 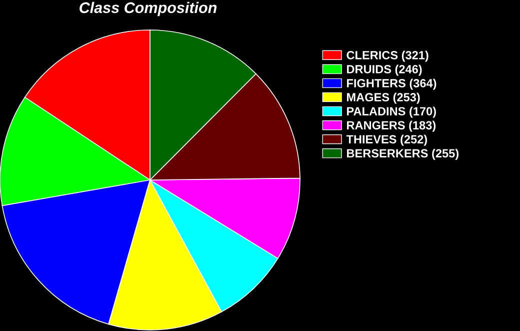 I want to click on legend-label: RANGERS (183), so click(x=391, y=126).